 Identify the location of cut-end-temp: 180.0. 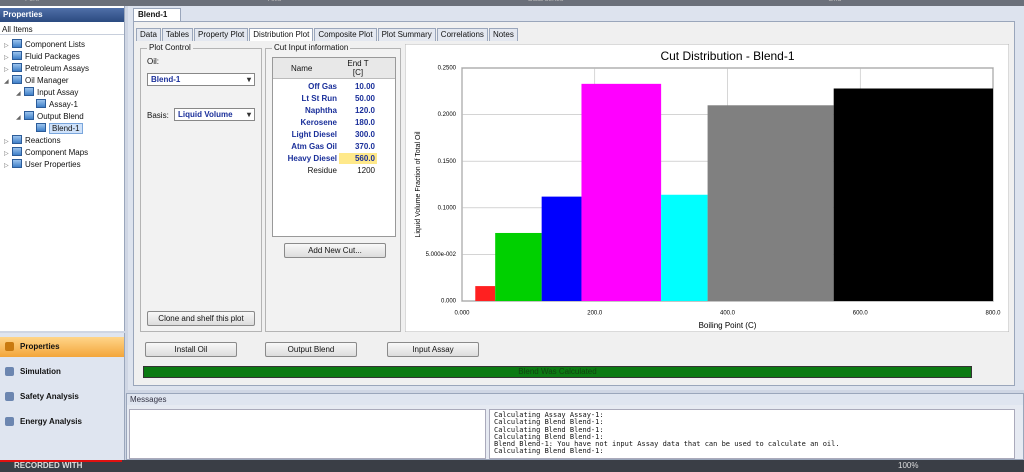
(364, 122).